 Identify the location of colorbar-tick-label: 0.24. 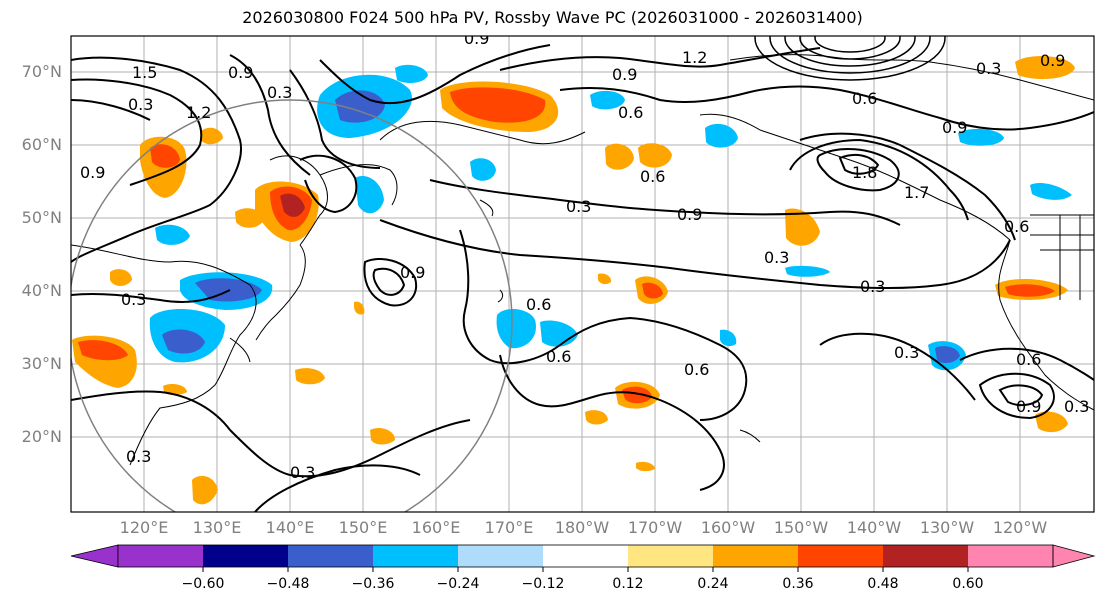
(713, 584).